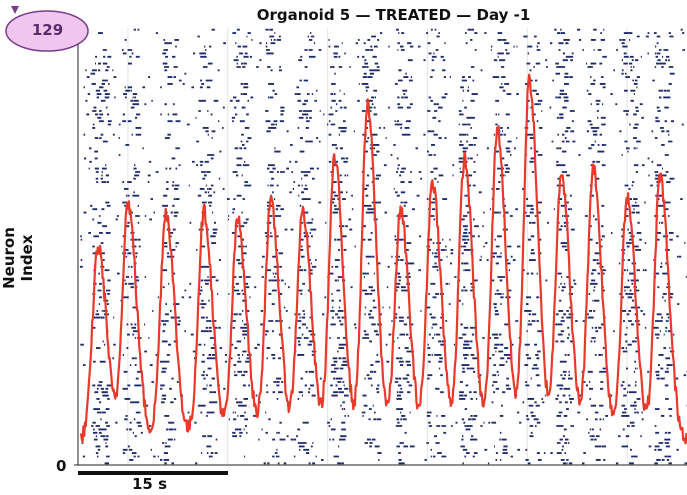 The height and width of the screenshot is (495, 687). I want to click on badge-count: 129, so click(47, 30).